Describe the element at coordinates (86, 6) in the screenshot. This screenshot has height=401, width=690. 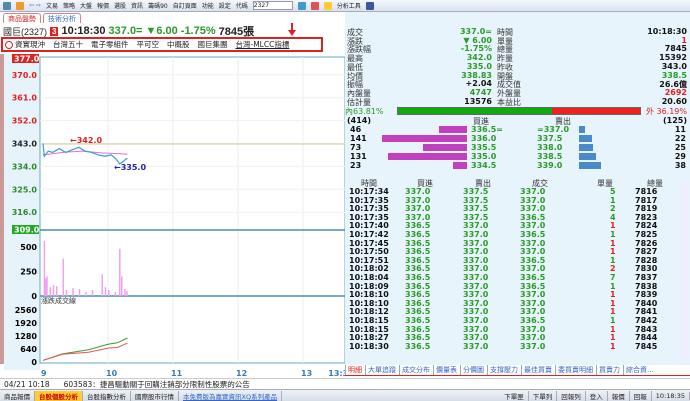
I see `menu-2: 大盤` at that location.